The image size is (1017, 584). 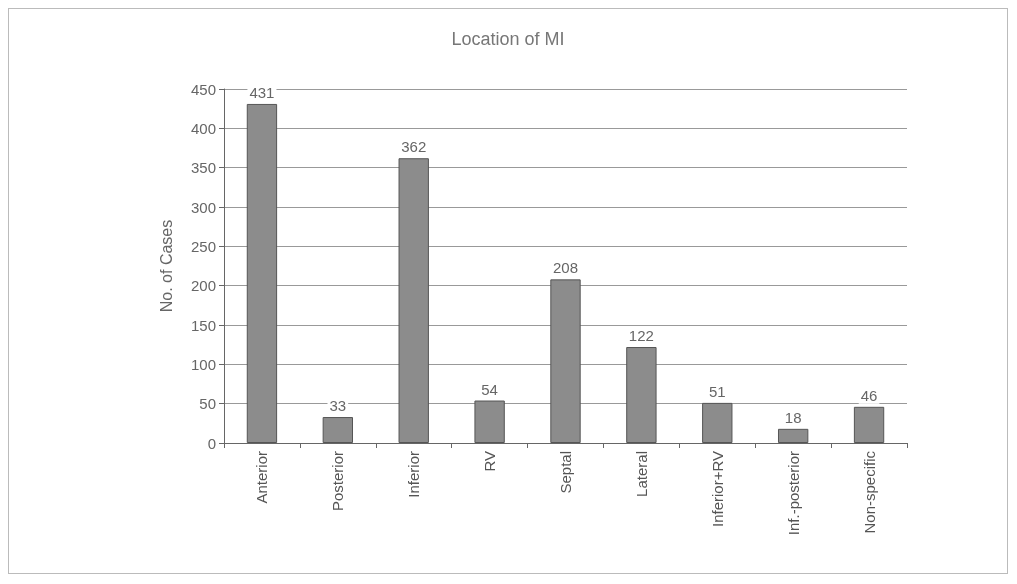 What do you see at coordinates (338, 481) in the screenshot?
I see `x-tick-label: Posterior` at bounding box center [338, 481].